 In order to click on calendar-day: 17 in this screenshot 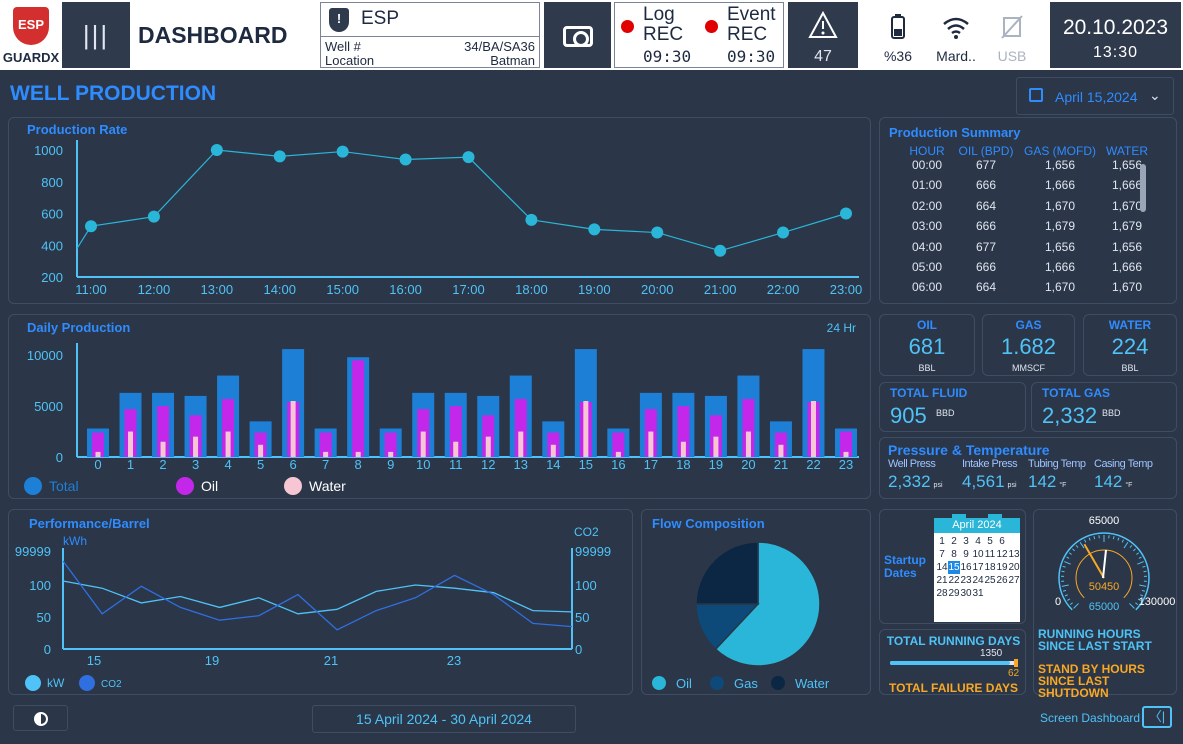, I will do `click(978, 567)`.